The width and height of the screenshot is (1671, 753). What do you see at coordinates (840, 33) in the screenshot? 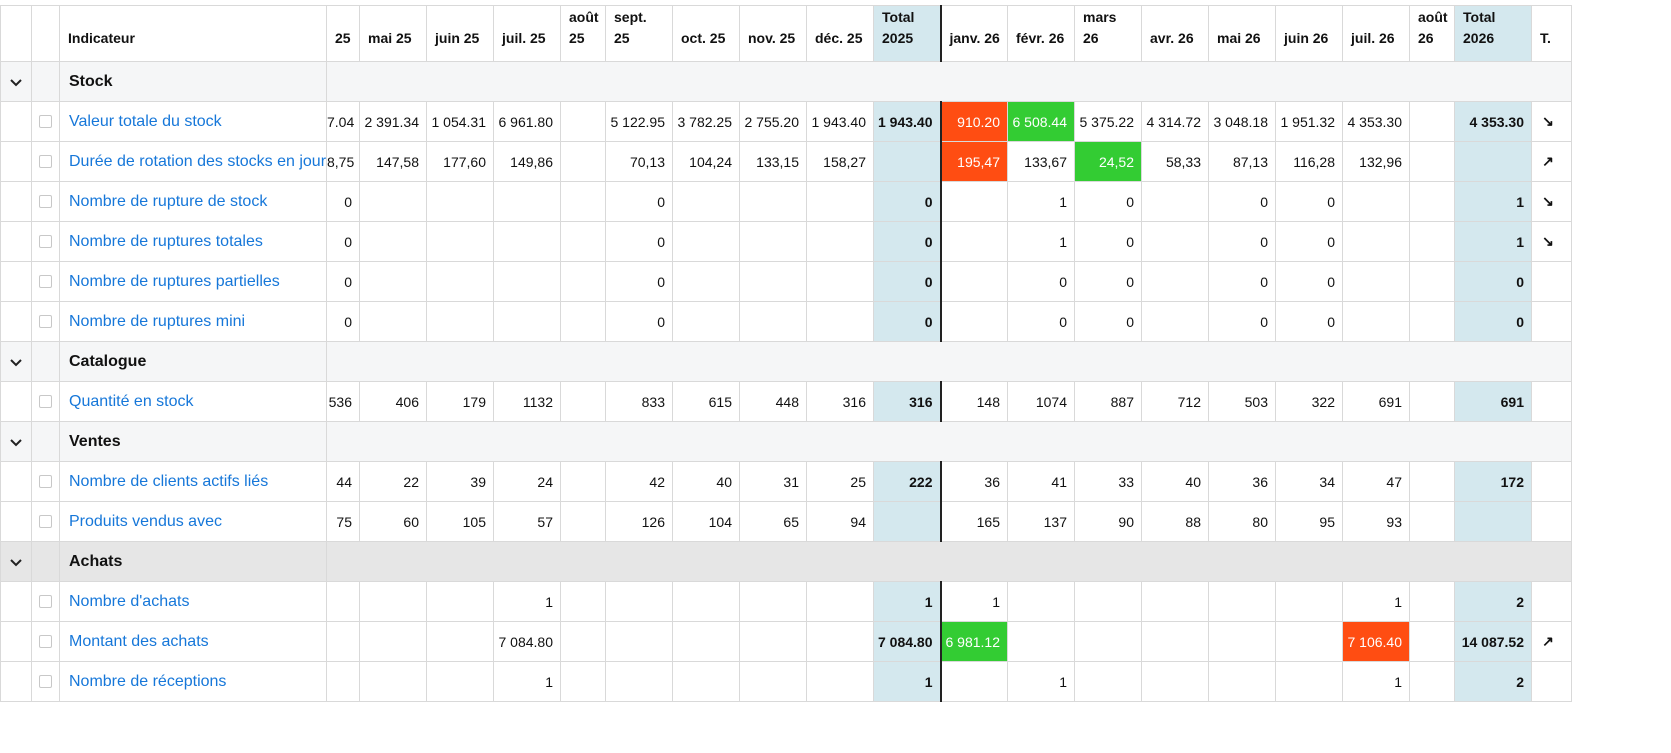
I see `column-header-month: déc. 25` at bounding box center [840, 33].